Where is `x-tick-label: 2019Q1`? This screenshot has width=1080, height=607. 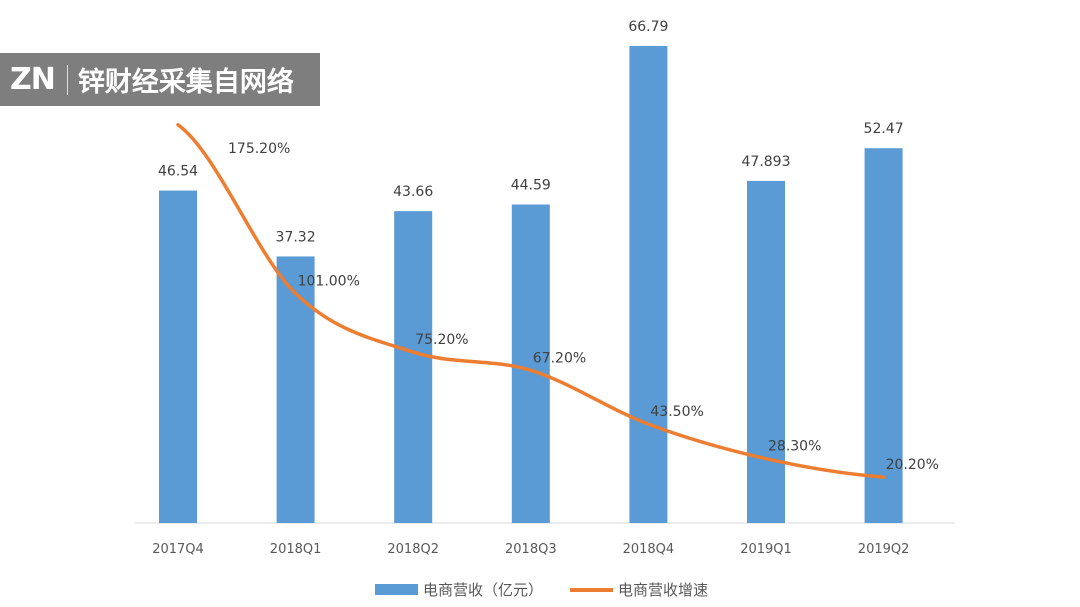
x-tick-label: 2019Q1 is located at coordinates (766, 549).